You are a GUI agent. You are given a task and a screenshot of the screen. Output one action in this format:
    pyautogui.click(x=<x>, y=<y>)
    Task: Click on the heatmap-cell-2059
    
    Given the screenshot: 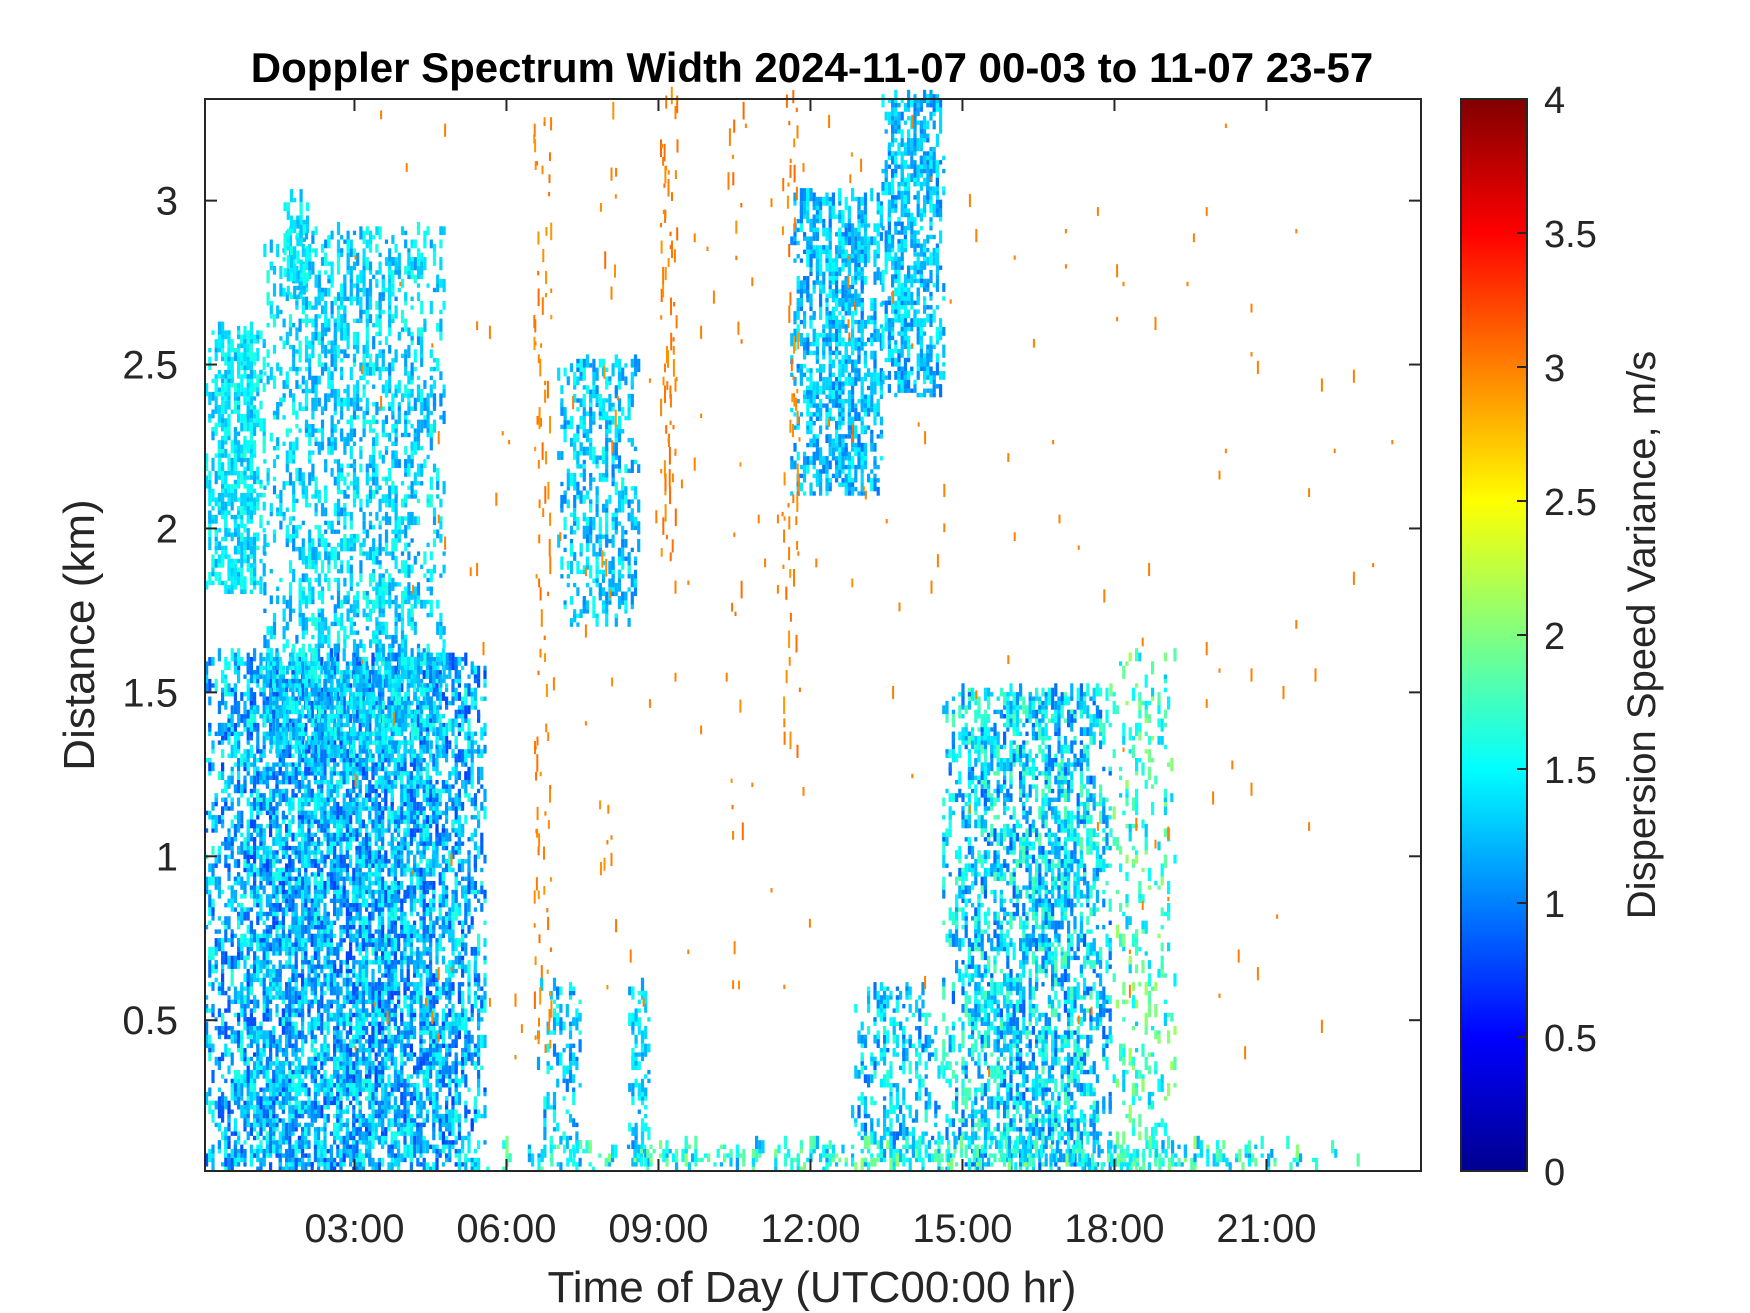 What is the action you would take?
    pyautogui.click(x=328, y=701)
    